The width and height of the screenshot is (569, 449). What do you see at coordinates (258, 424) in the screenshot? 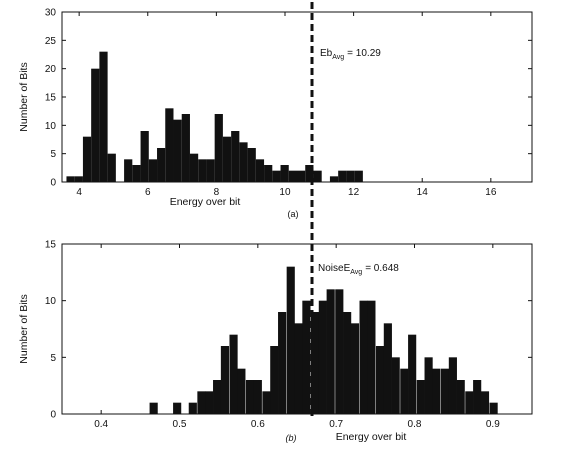
I see `x-tick-label-b-2: 0.6` at bounding box center [258, 424].